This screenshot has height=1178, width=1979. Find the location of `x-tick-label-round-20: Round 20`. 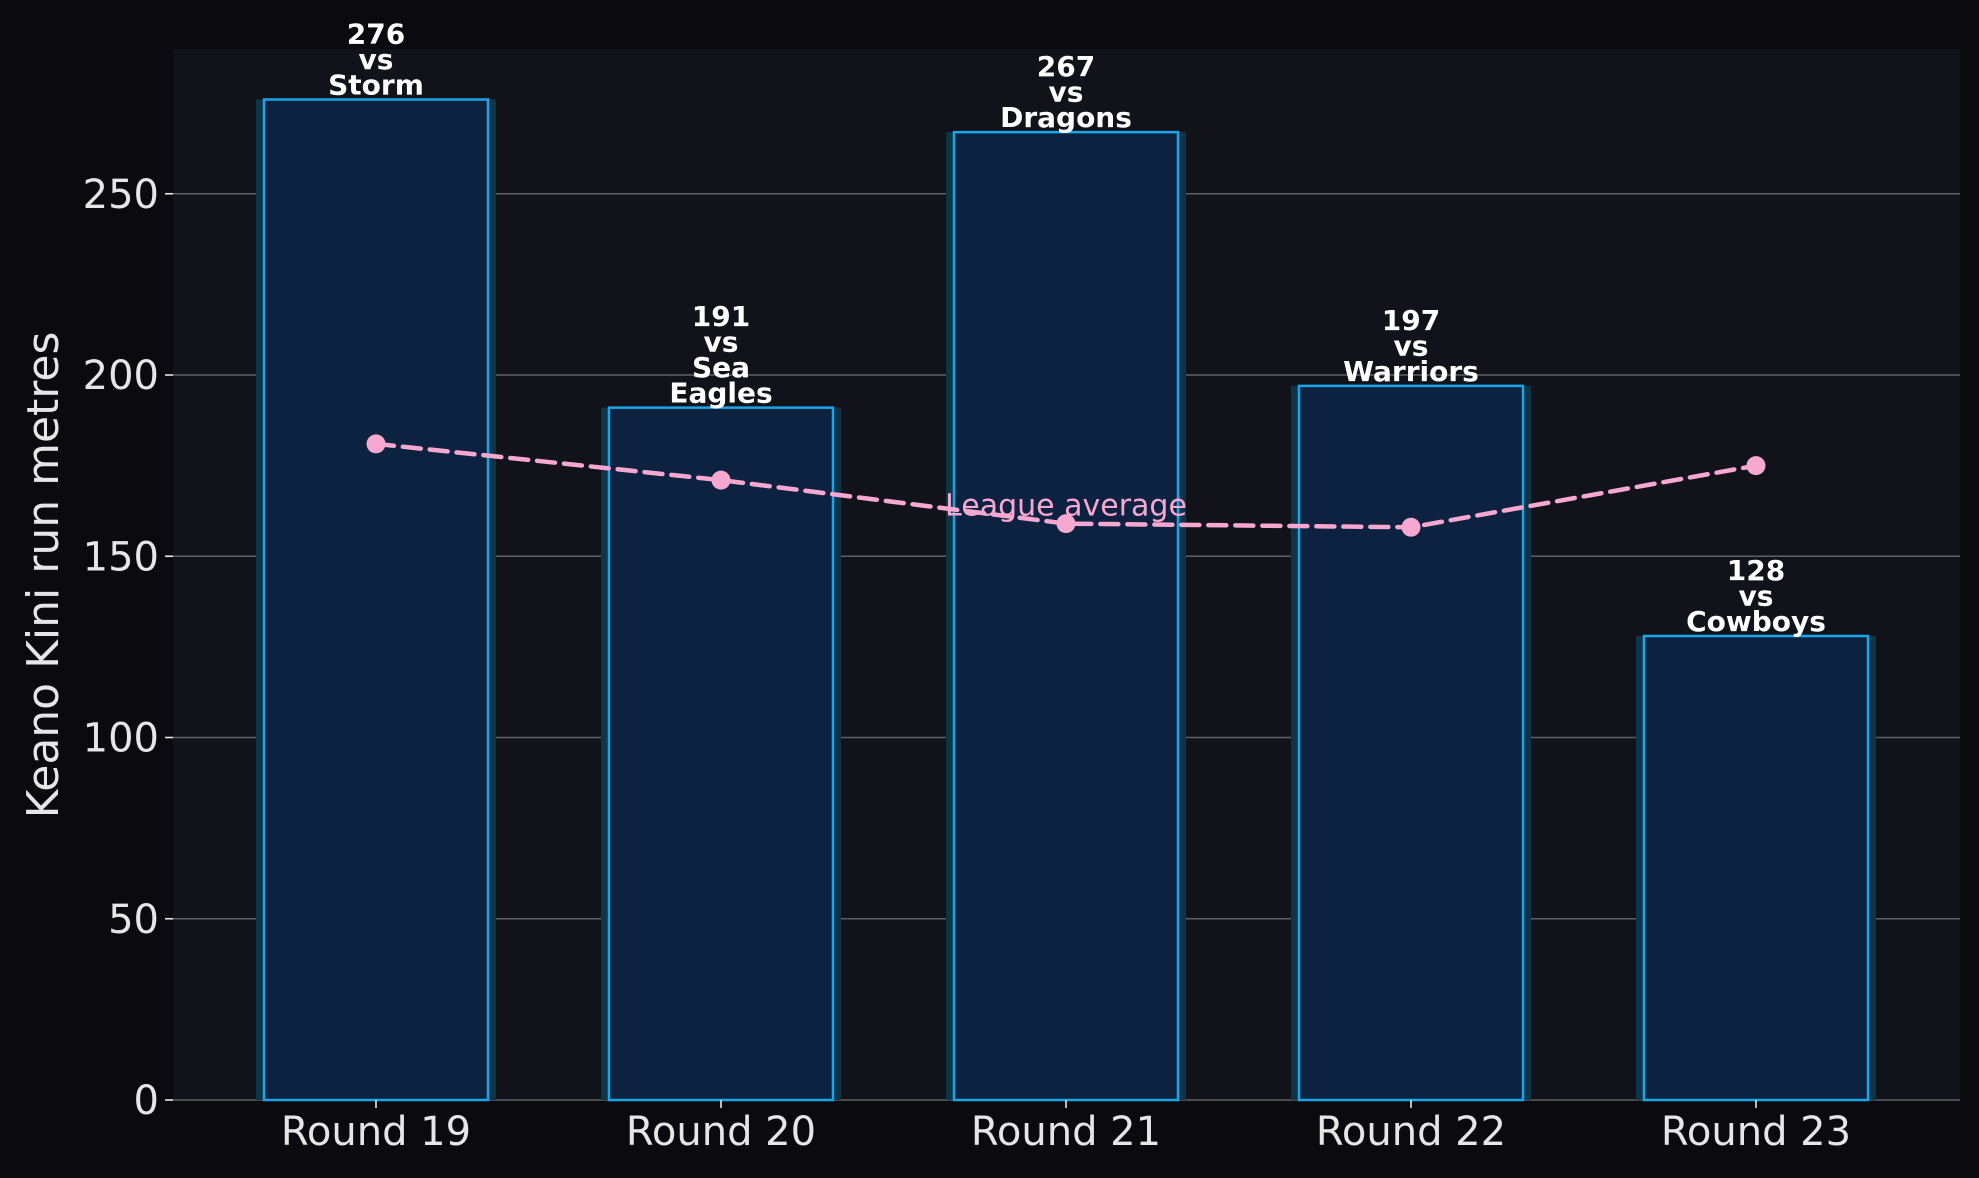

x-tick-label-round-20: Round 20 is located at coordinates (721, 1132).